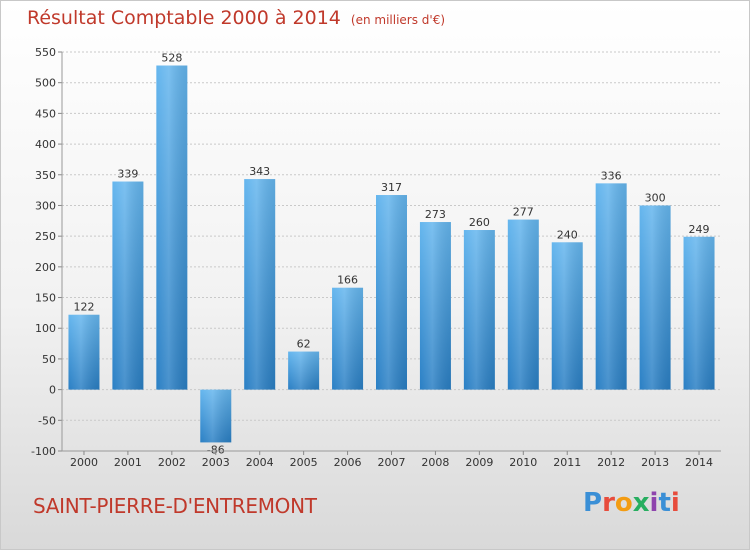 The width and height of the screenshot is (750, 551). What do you see at coordinates (175, 506) in the screenshot?
I see `commune-name: SAINT-PIERRE-D'ENTREMONT` at bounding box center [175, 506].